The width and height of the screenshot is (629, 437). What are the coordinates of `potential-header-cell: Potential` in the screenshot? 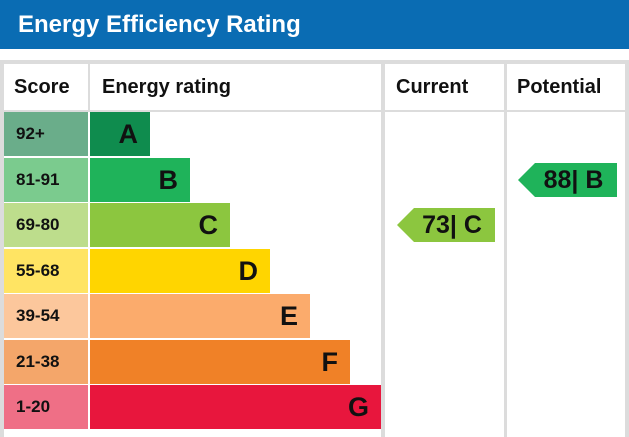 It's located at (566, 87).